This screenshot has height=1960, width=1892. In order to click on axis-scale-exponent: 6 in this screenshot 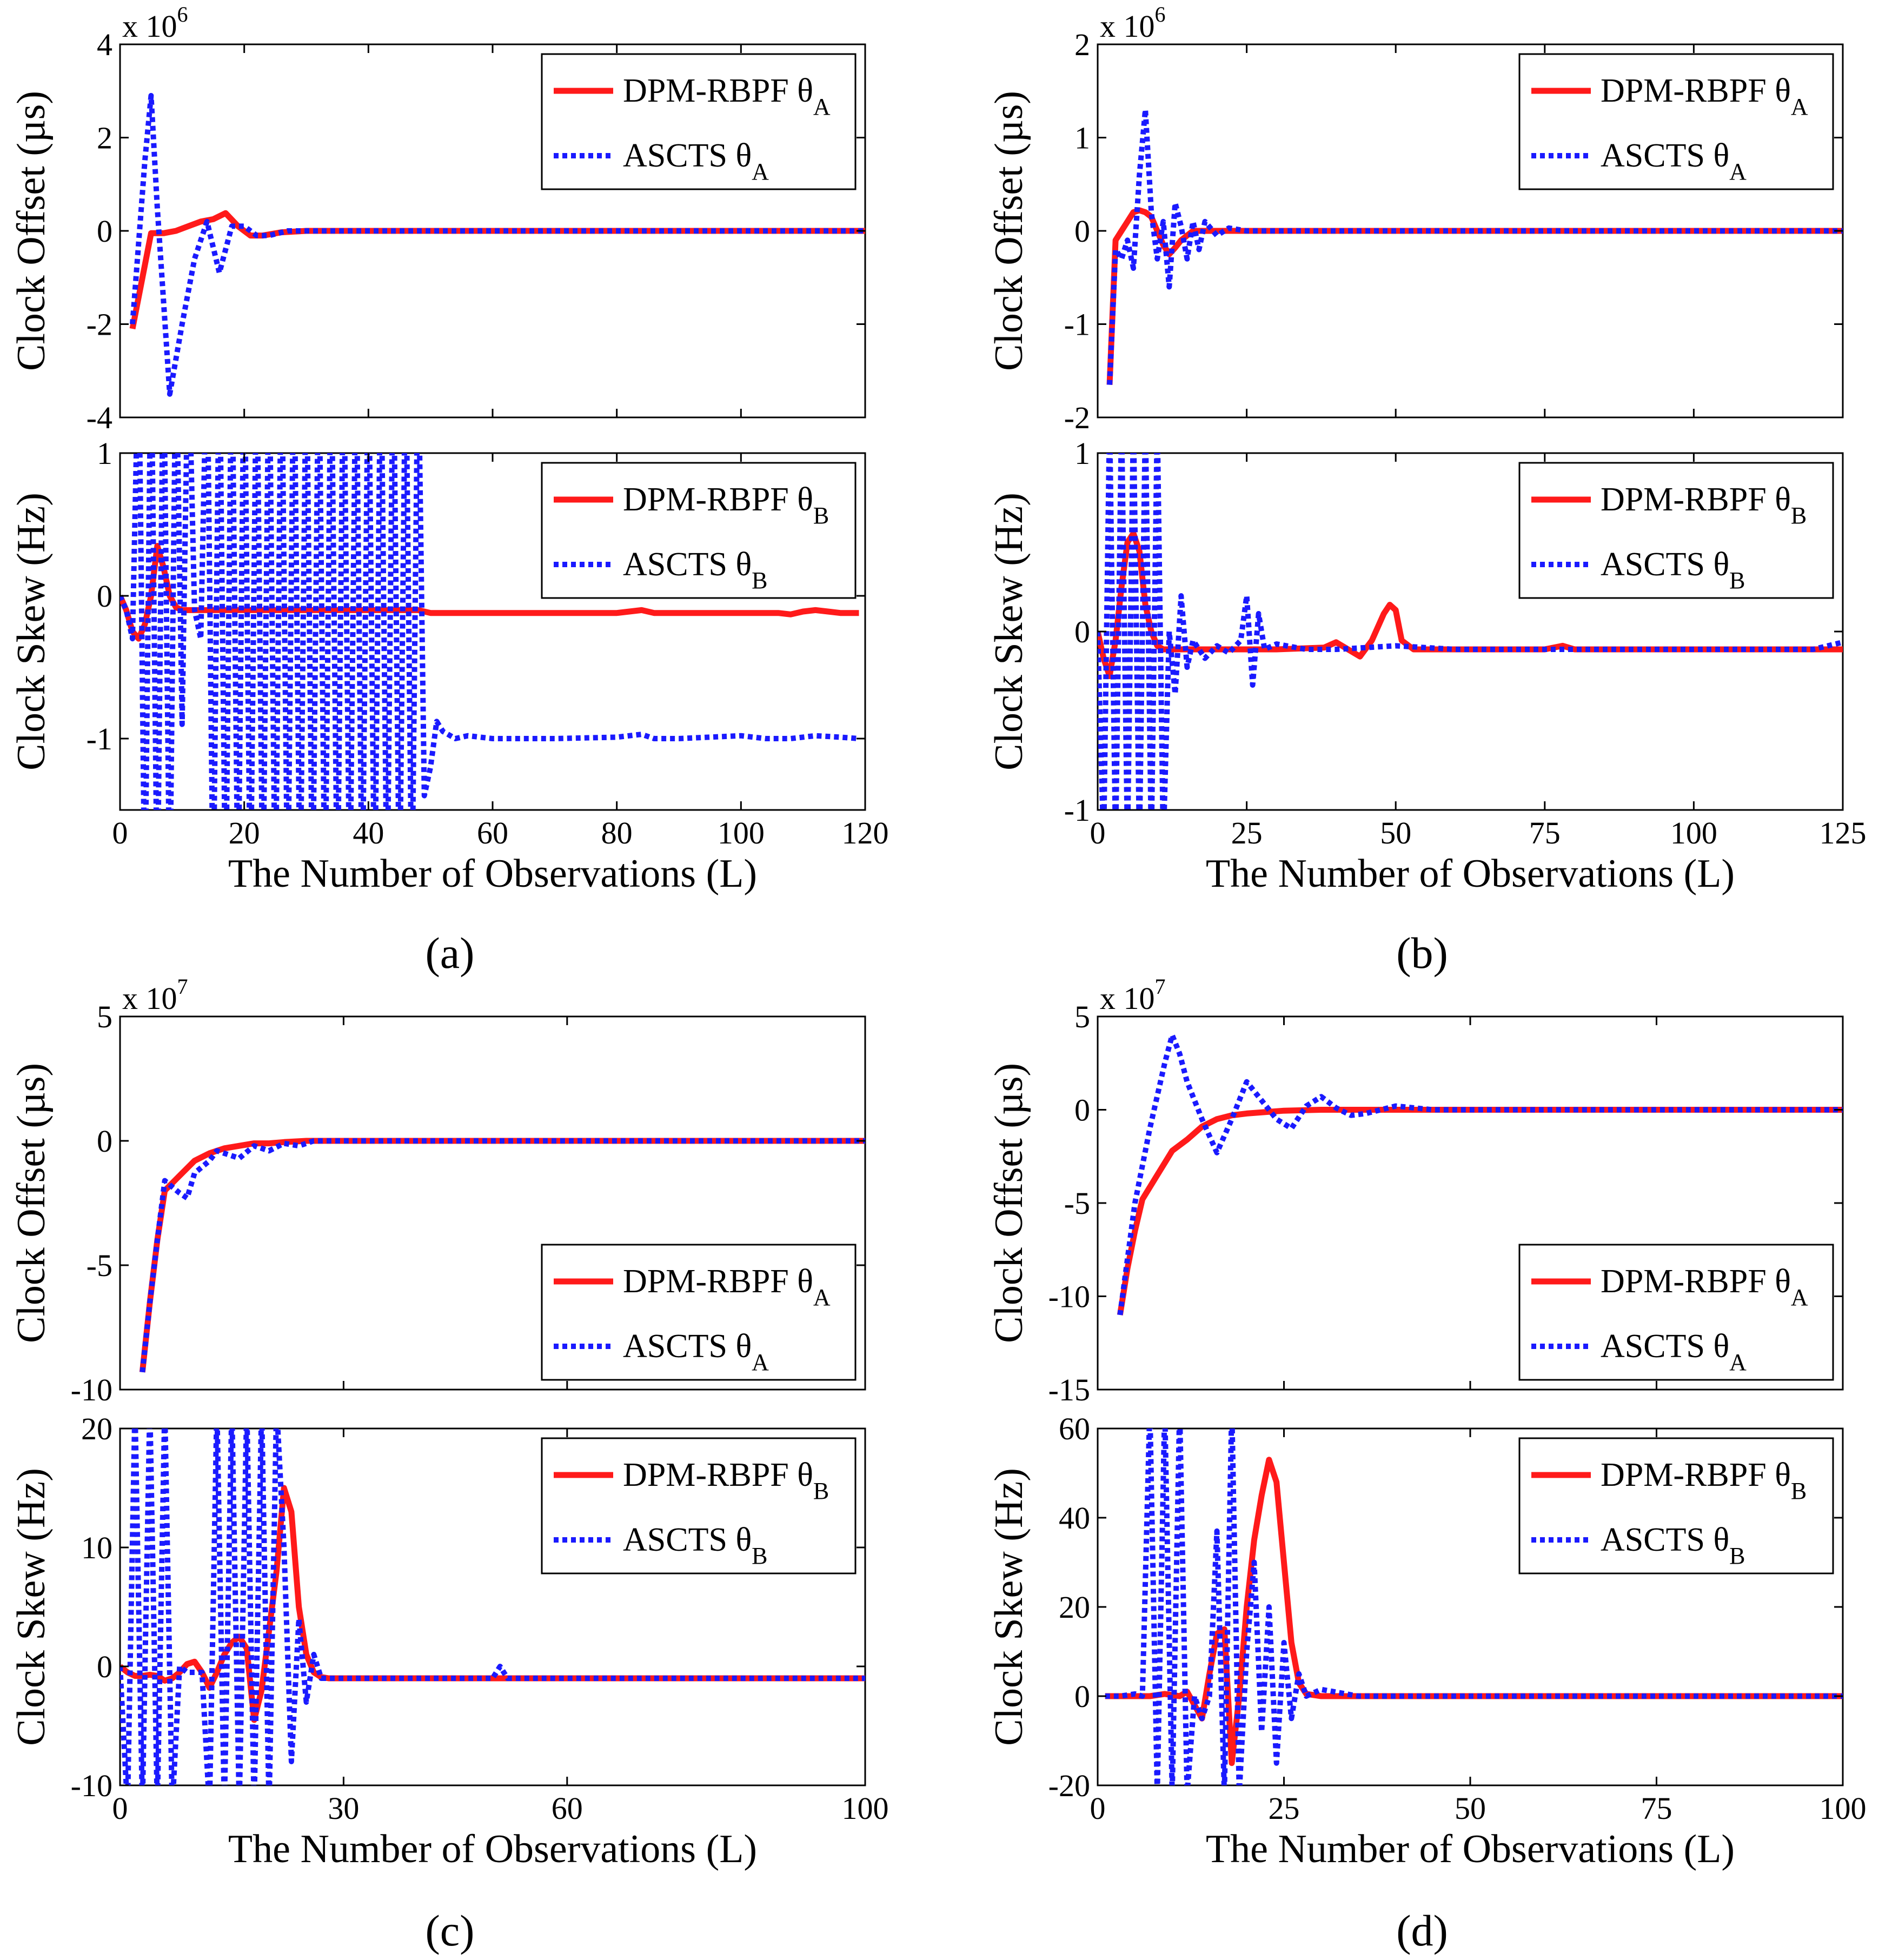, I will do `click(1161, 14)`.